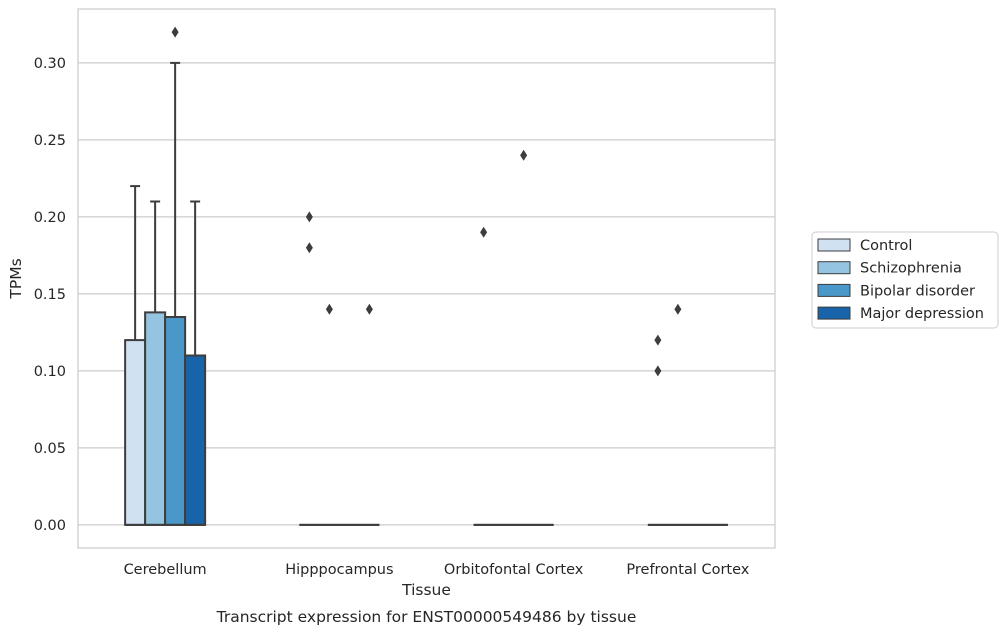  What do you see at coordinates (50, 449) in the screenshot?
I see `y-tick-label: 0.05` at bounding box center [50, 449].